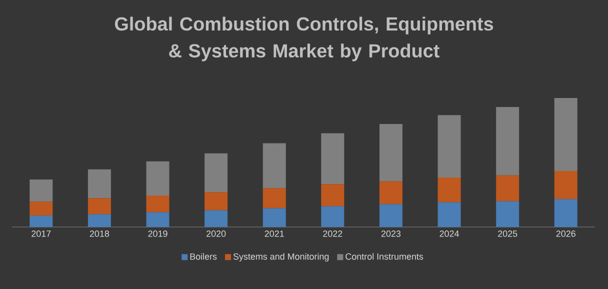  Describe the element at coordinates (332, 233) in the screenshot. I see `x-tick-label: 2022` at that location.